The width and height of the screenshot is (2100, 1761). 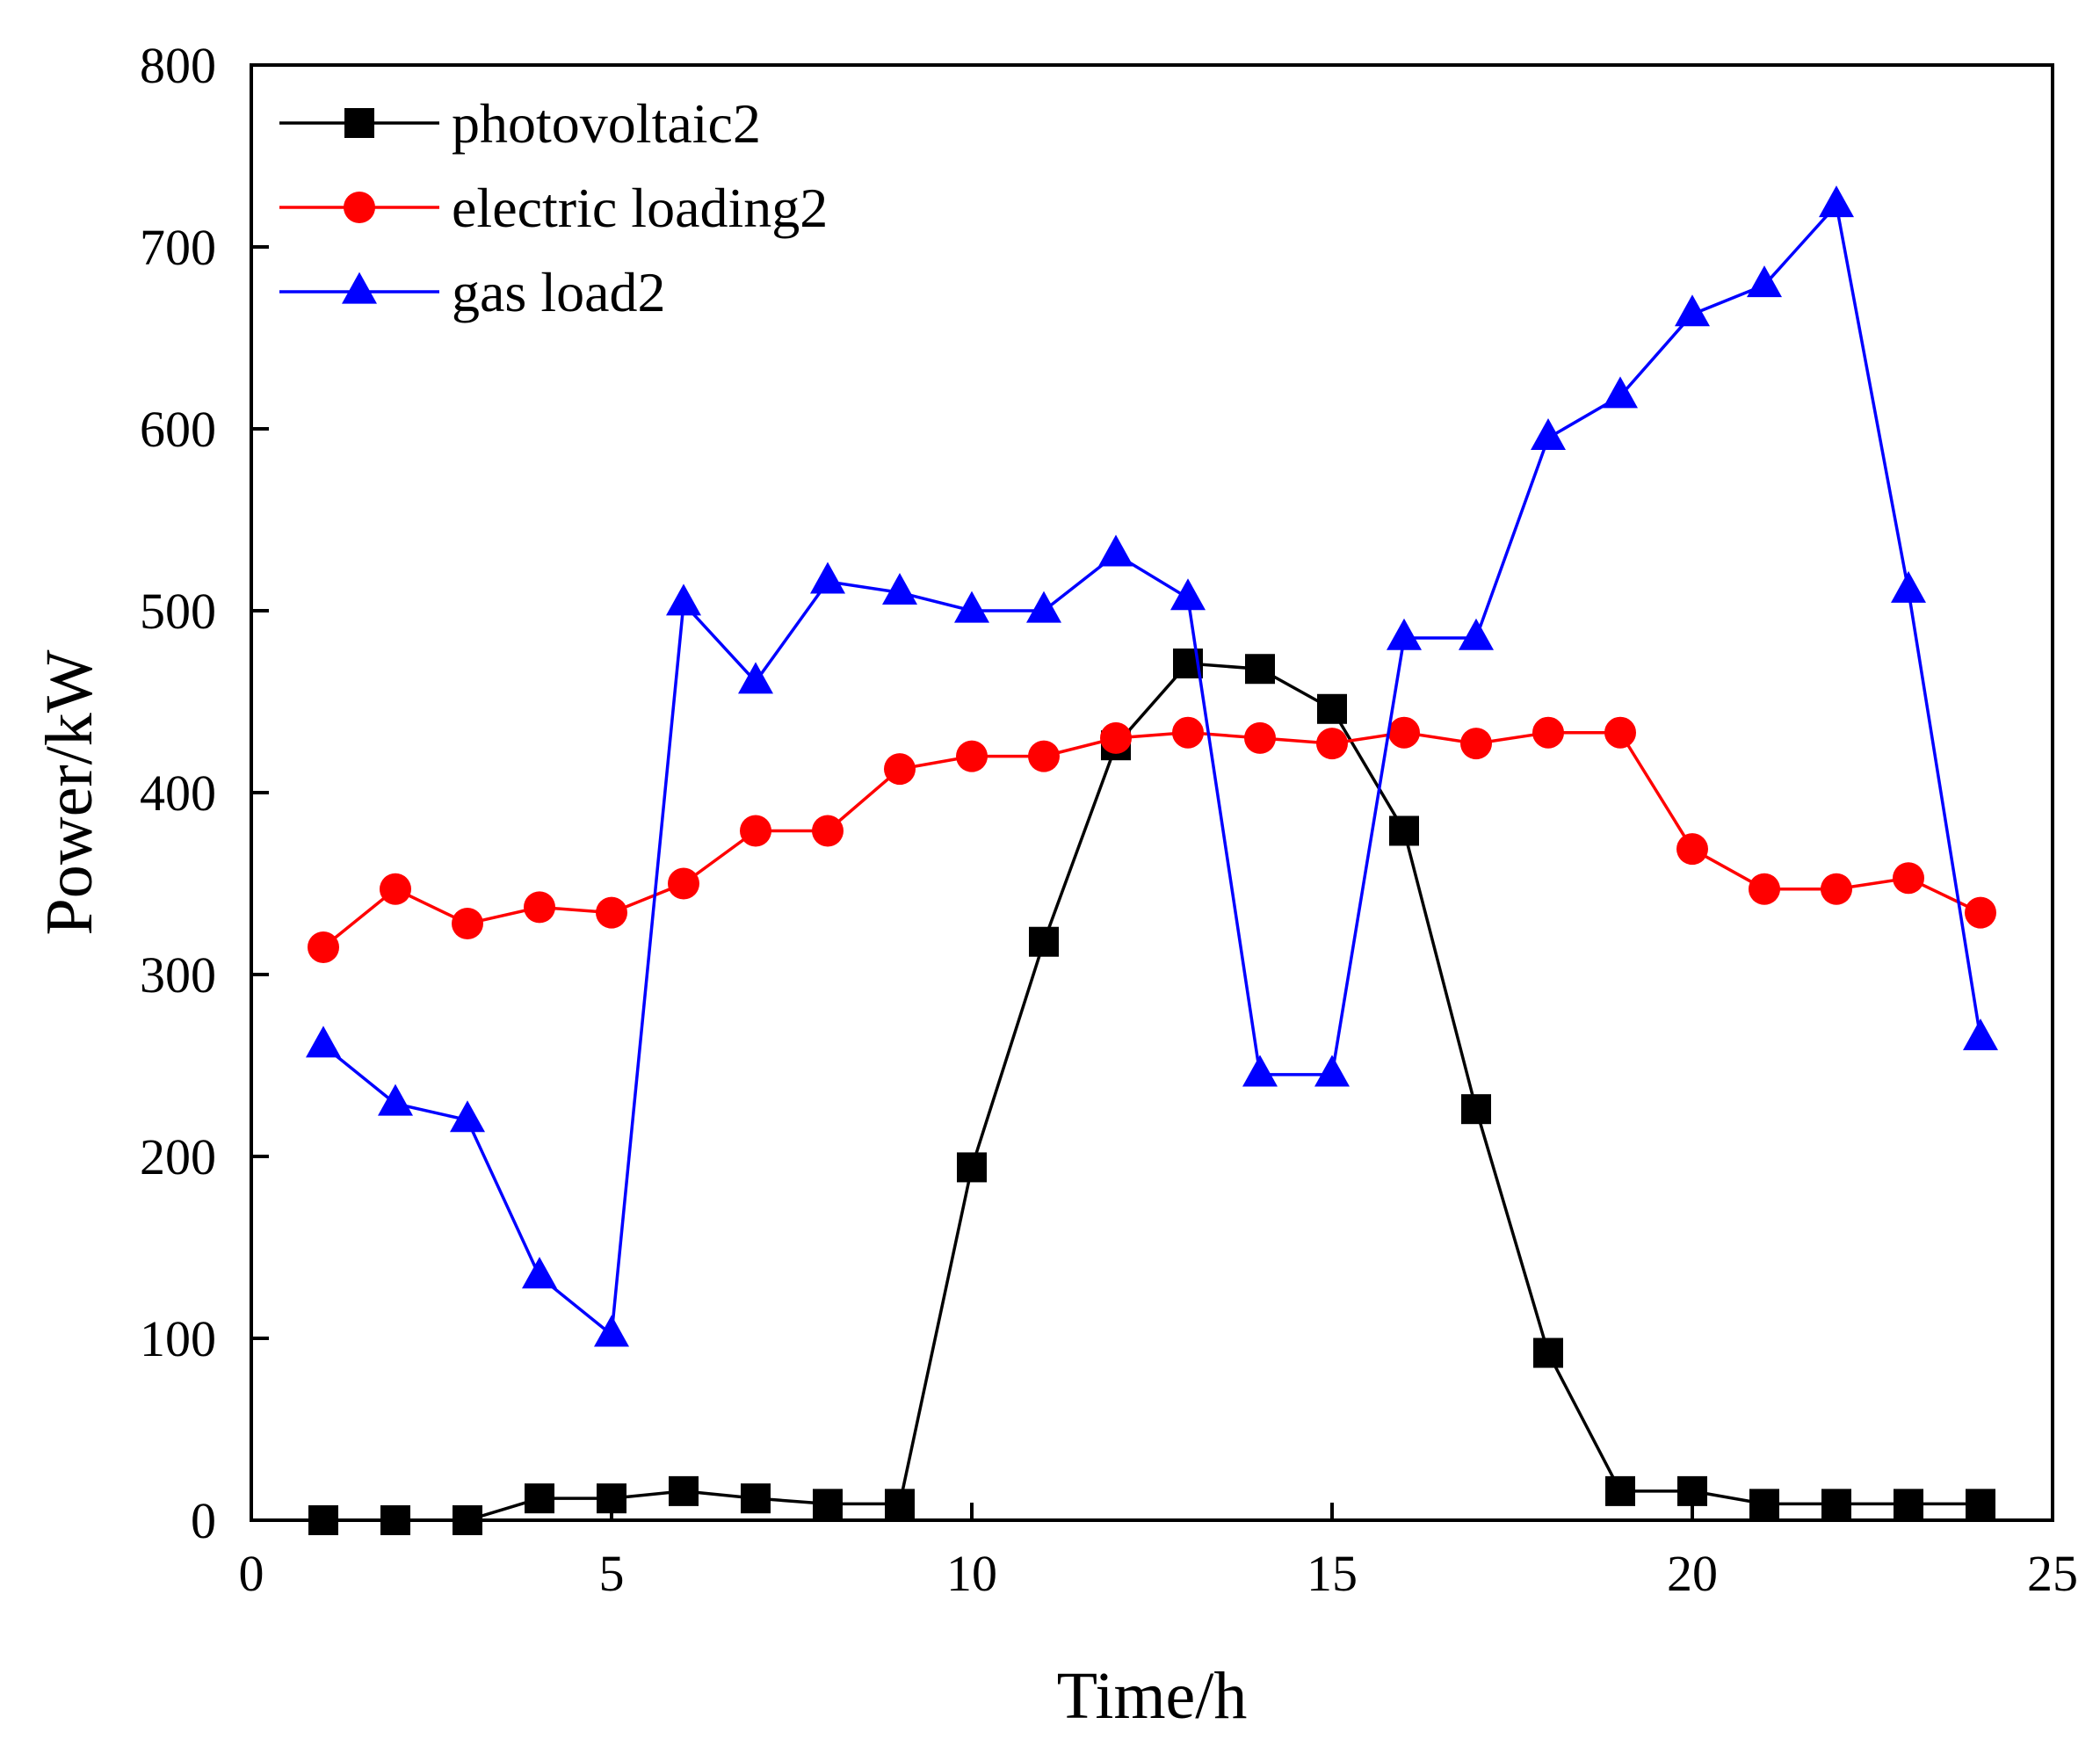 I want to click on y-tick-label: 500, so click(x=178, y=611).